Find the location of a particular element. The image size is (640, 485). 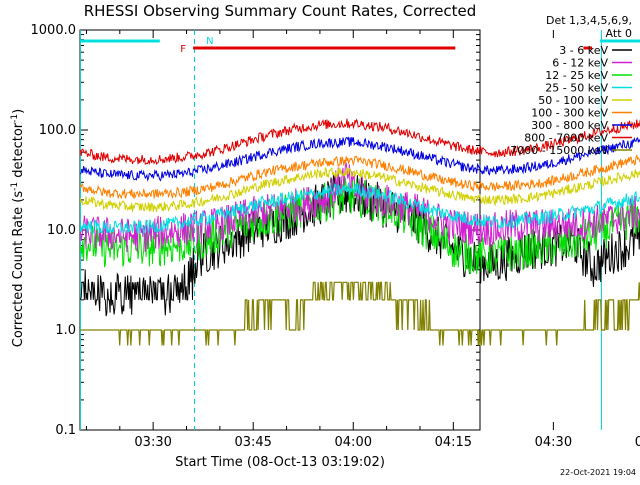

y-tick-label: 0.1 is located at coordinates (65, 430).